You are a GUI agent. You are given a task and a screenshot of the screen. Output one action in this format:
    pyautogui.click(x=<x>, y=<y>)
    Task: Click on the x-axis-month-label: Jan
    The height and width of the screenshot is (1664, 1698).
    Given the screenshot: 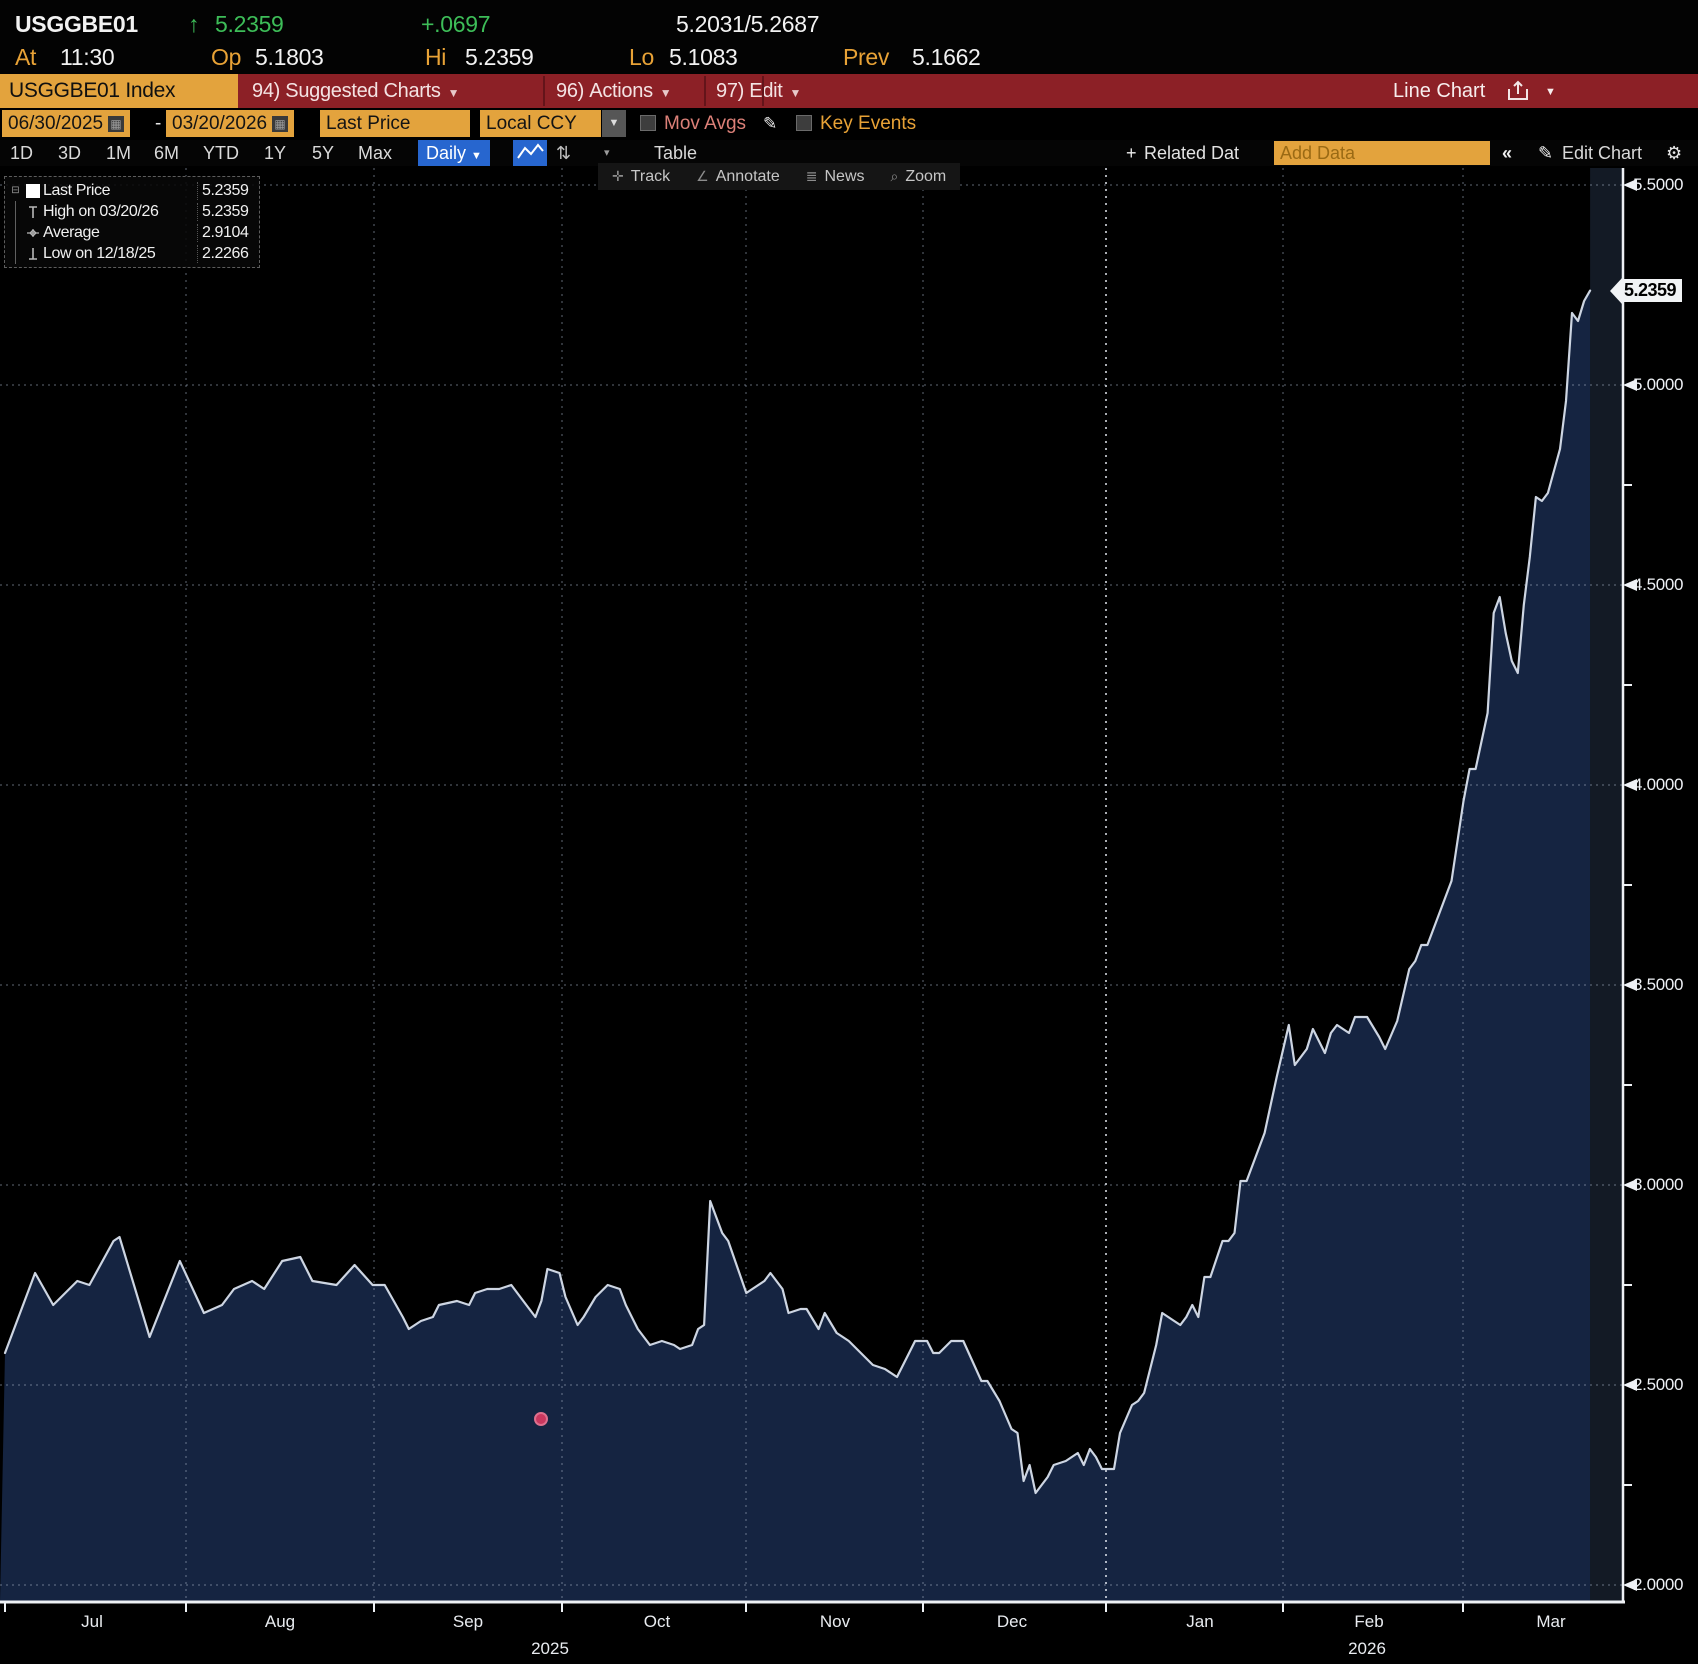 What is the action you would take?
    pyautogui.click(x=1200, y=1621)
    